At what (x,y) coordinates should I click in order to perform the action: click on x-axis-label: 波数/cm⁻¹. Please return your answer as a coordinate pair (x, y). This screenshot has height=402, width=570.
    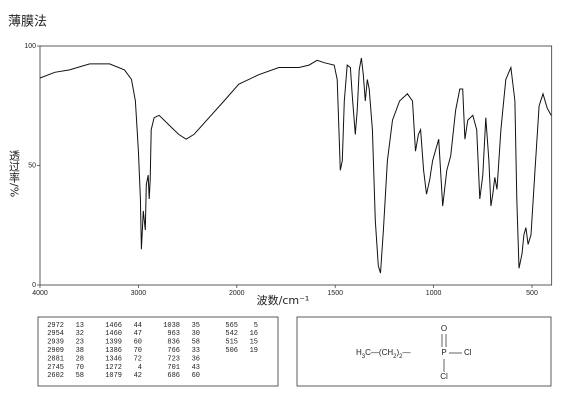
    Looking at the image, I should click on (283, 300).